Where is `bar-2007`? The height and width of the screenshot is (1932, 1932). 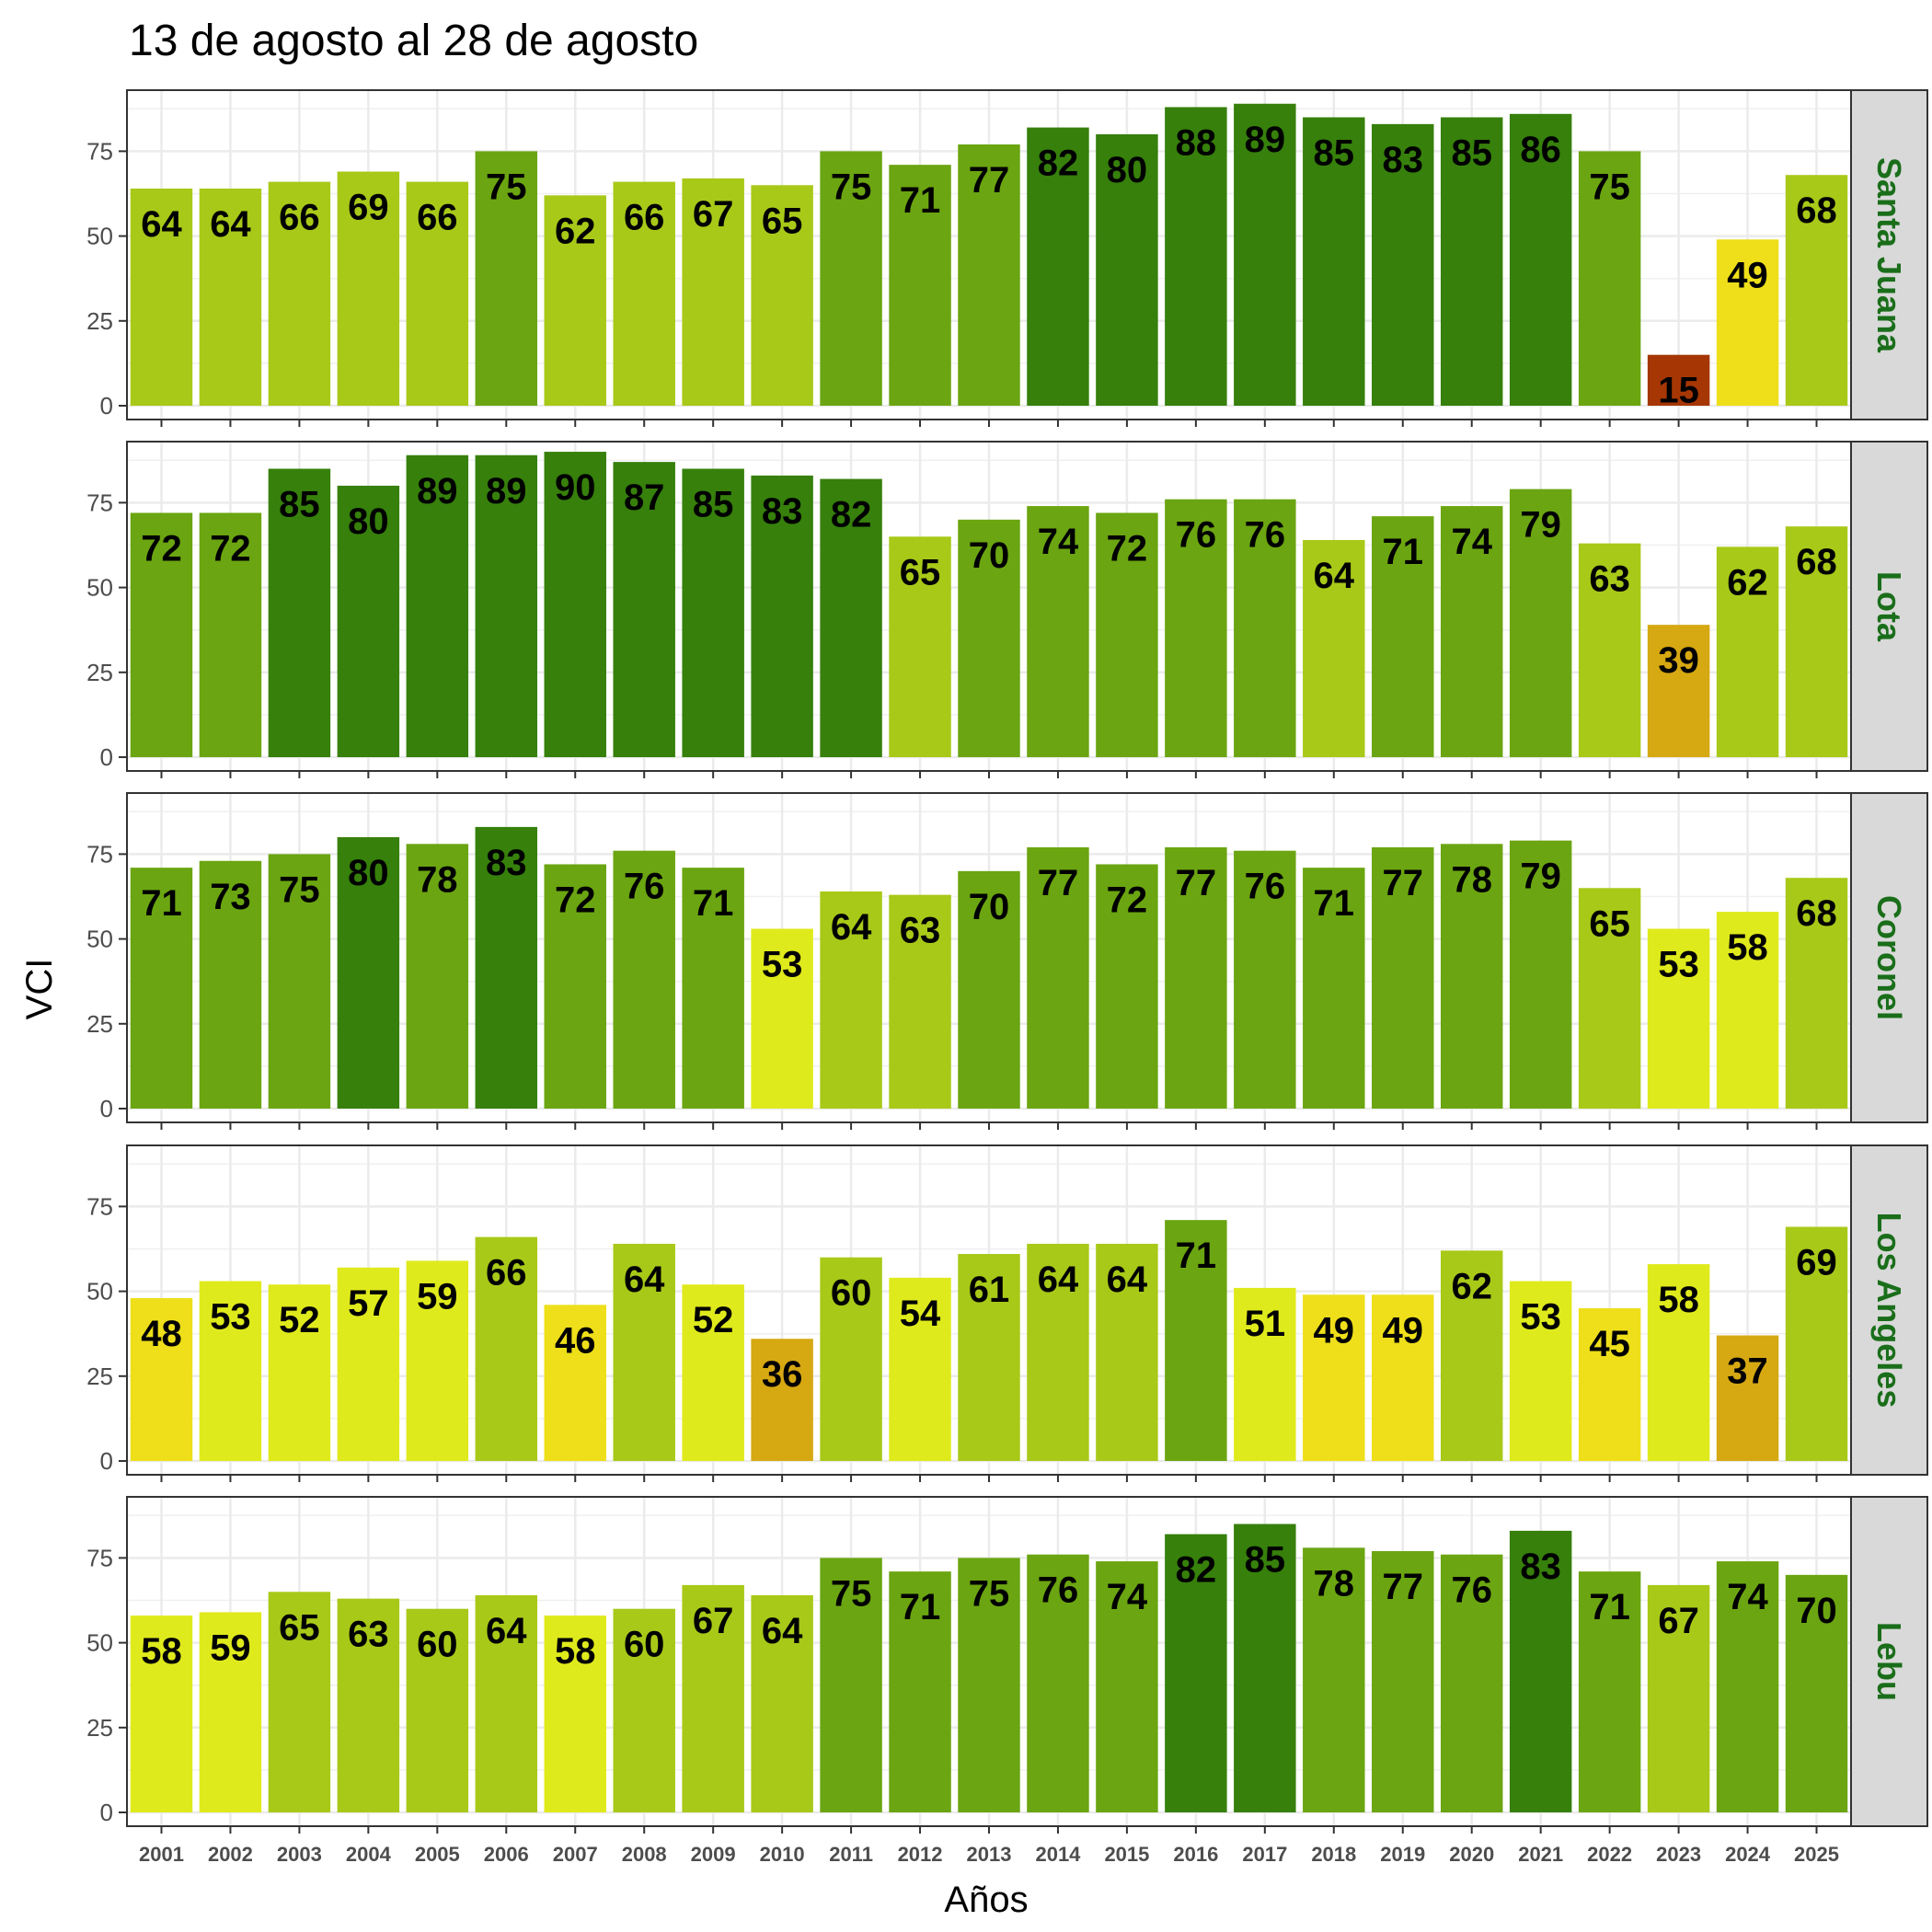 bar-2007 is located at coordinates (575, 1714).